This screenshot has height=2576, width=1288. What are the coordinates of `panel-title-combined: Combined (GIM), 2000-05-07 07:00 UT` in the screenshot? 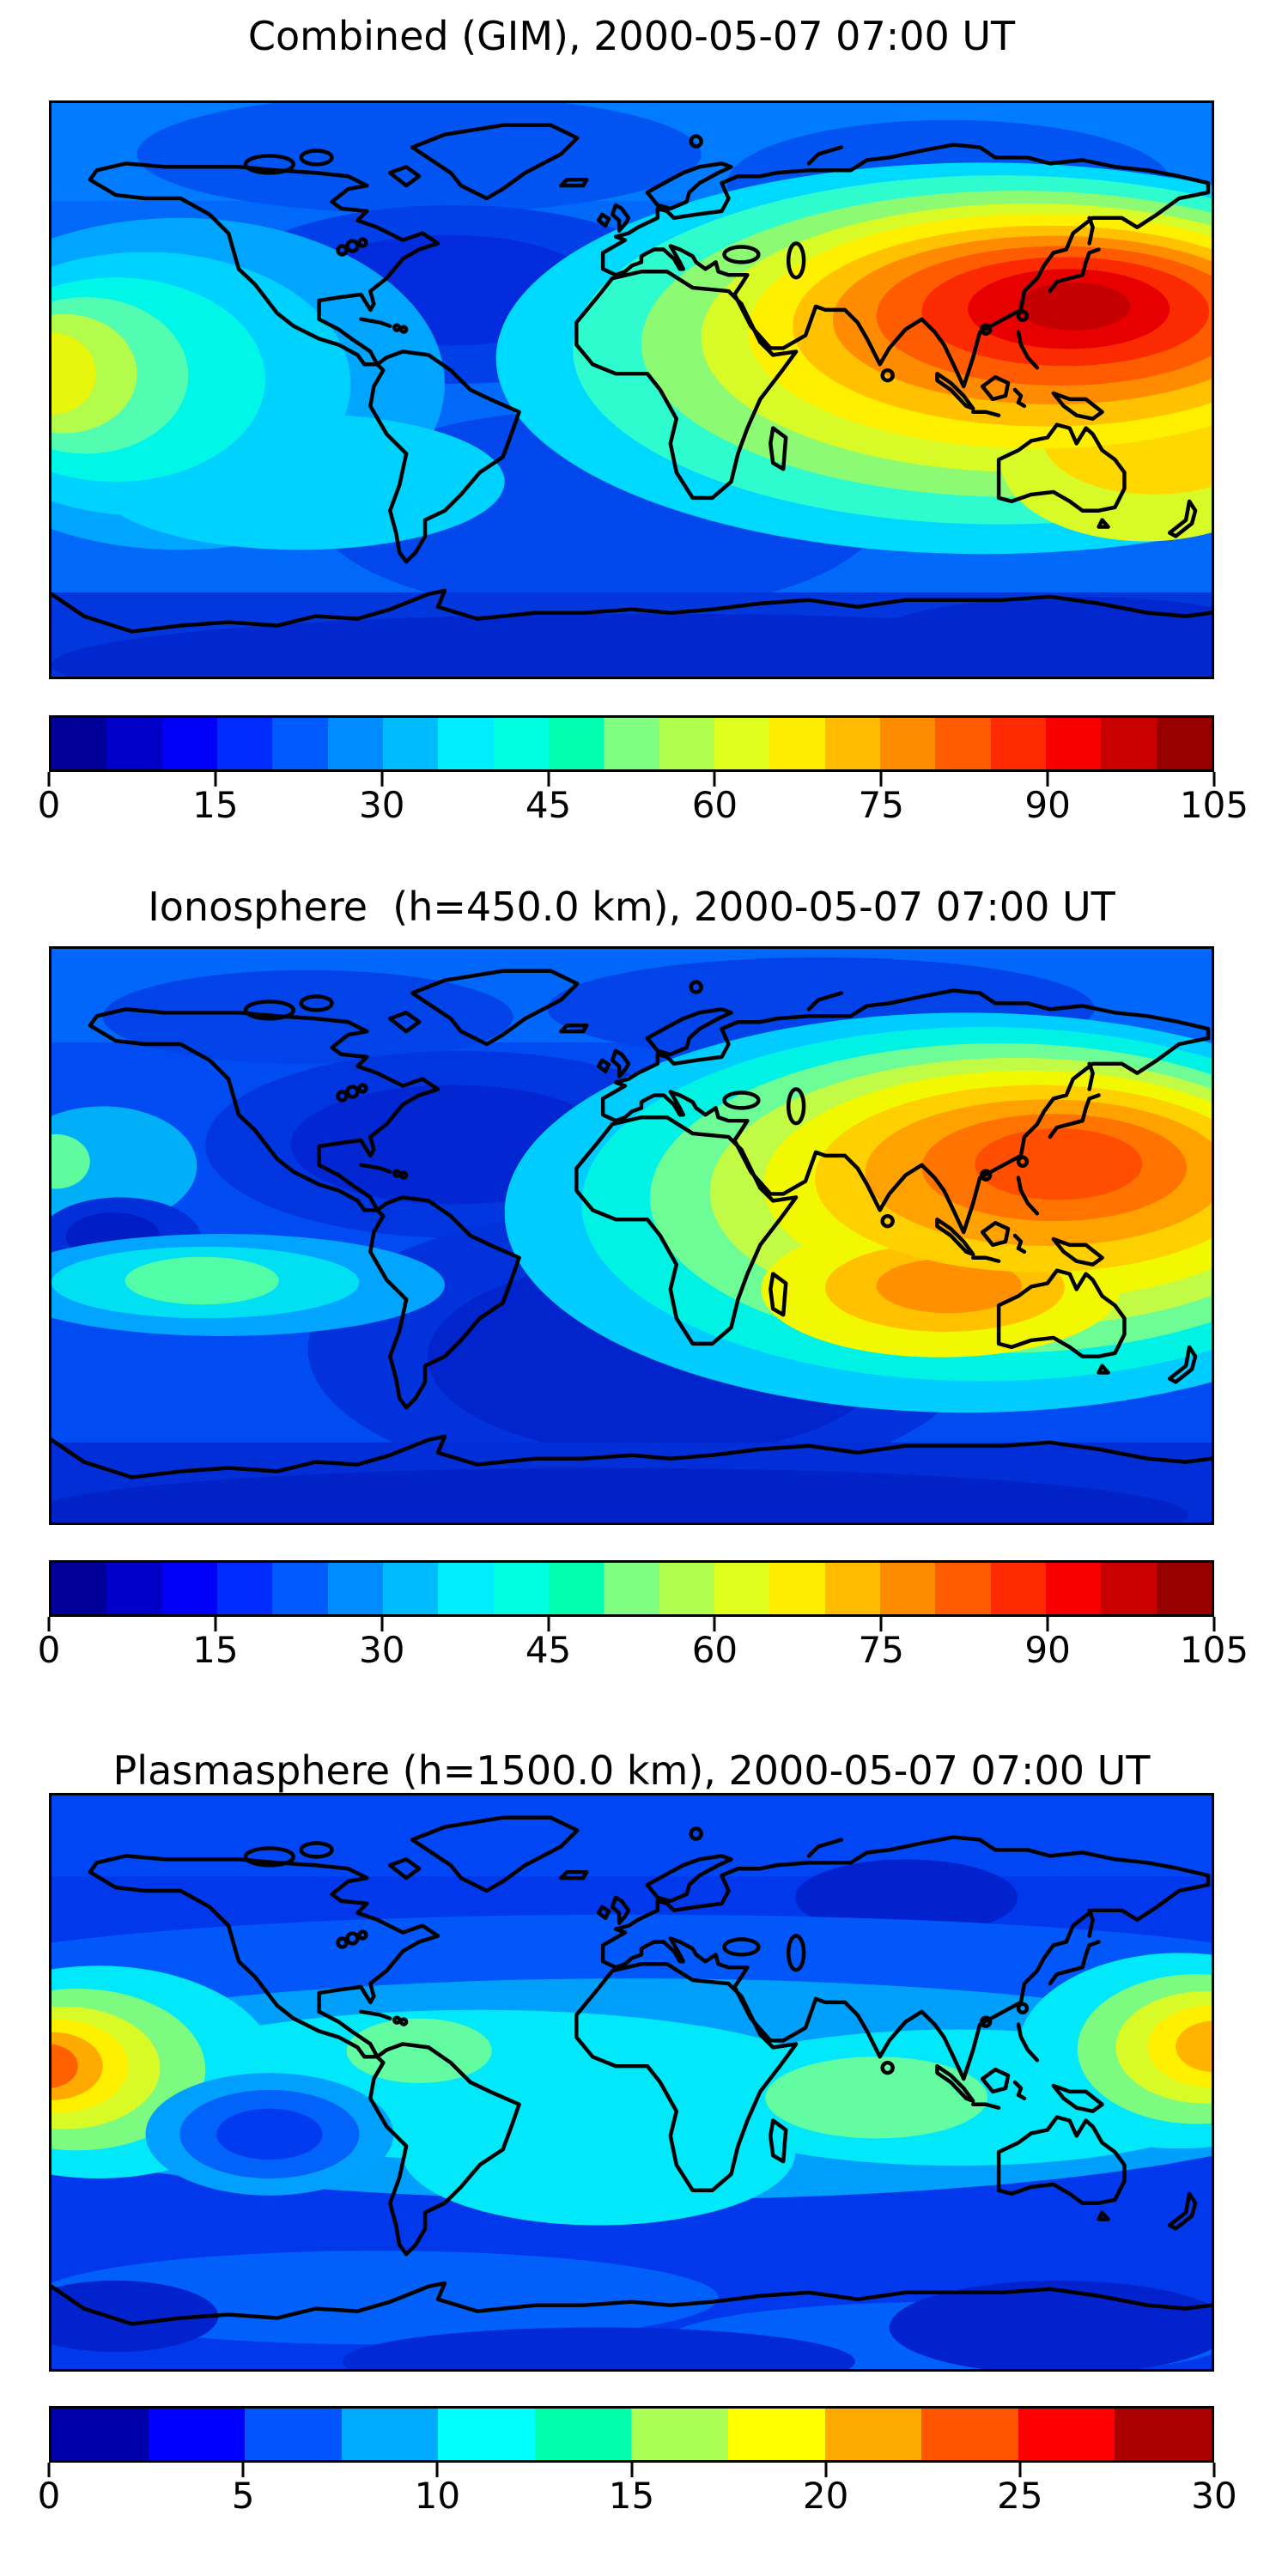 It's located at (631, 36).